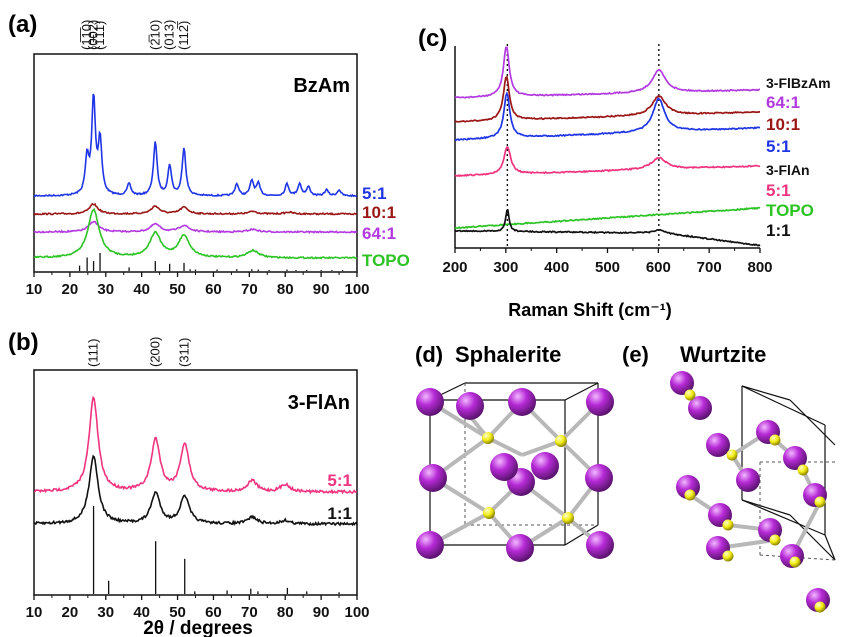 Image resolution: width=843 pixels, height=637 pixels. I want to click on panel-b-legend: 5:1 1:1, so click(339, 497).